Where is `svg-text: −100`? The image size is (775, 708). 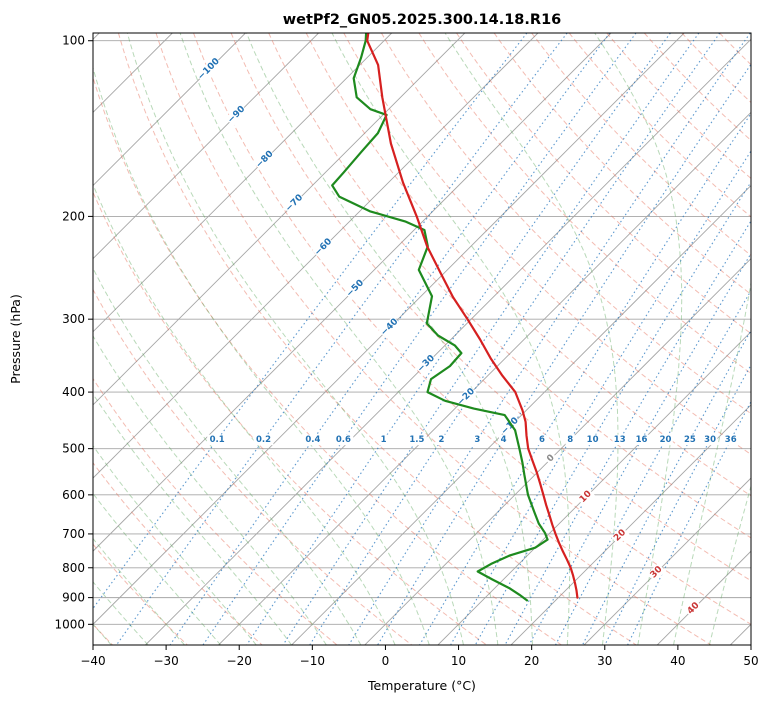 svg-text: −100 is located at coordinates (209, 70).